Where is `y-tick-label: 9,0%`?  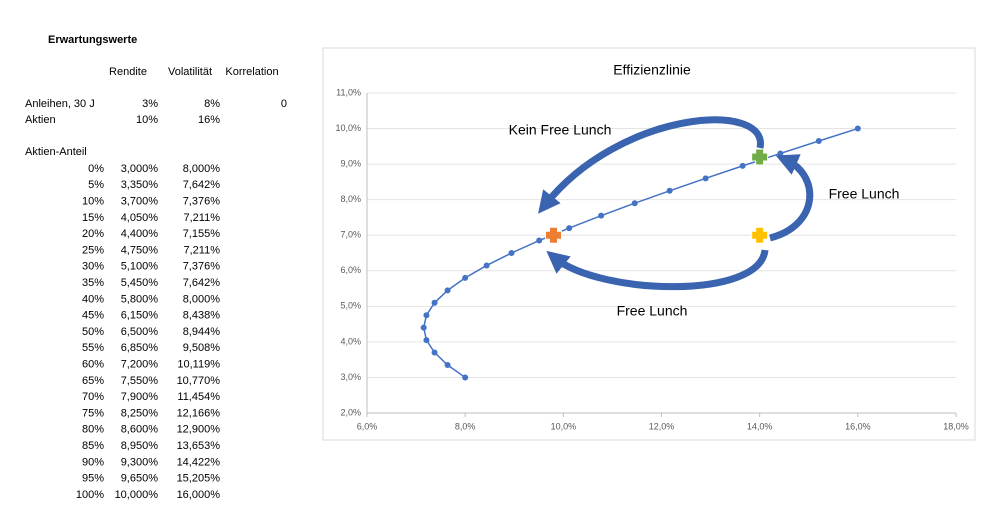
y-tick-label: 9,0% is located at coordinates (350, 163).